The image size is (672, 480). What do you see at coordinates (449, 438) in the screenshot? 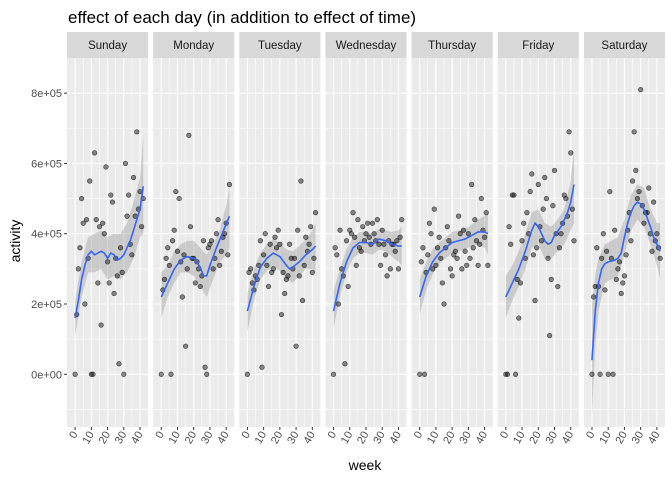
I see `x-tick-label: 20` at bounding box center [449, 438].